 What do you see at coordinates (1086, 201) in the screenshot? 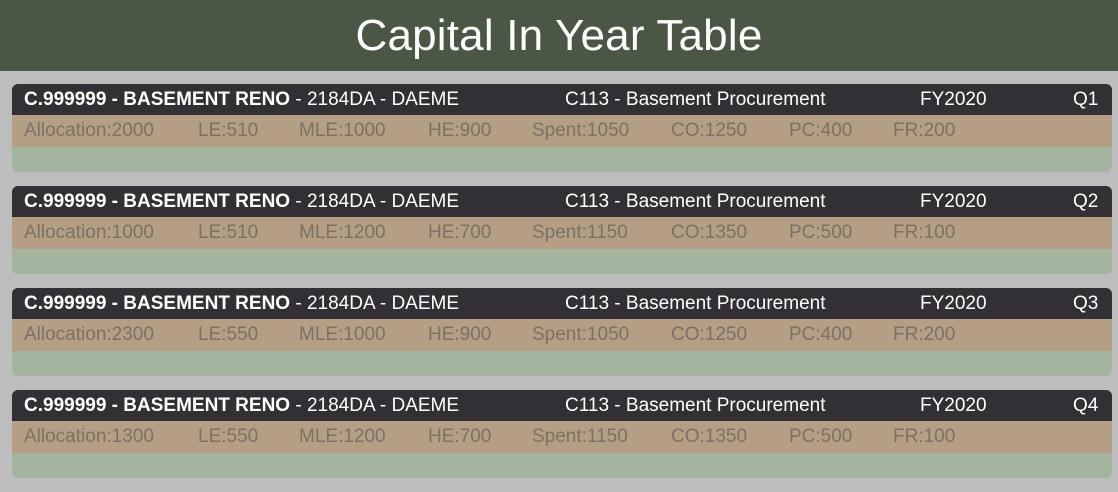
I see `quarter-label: Q2` at bounding box center [1086, 201].